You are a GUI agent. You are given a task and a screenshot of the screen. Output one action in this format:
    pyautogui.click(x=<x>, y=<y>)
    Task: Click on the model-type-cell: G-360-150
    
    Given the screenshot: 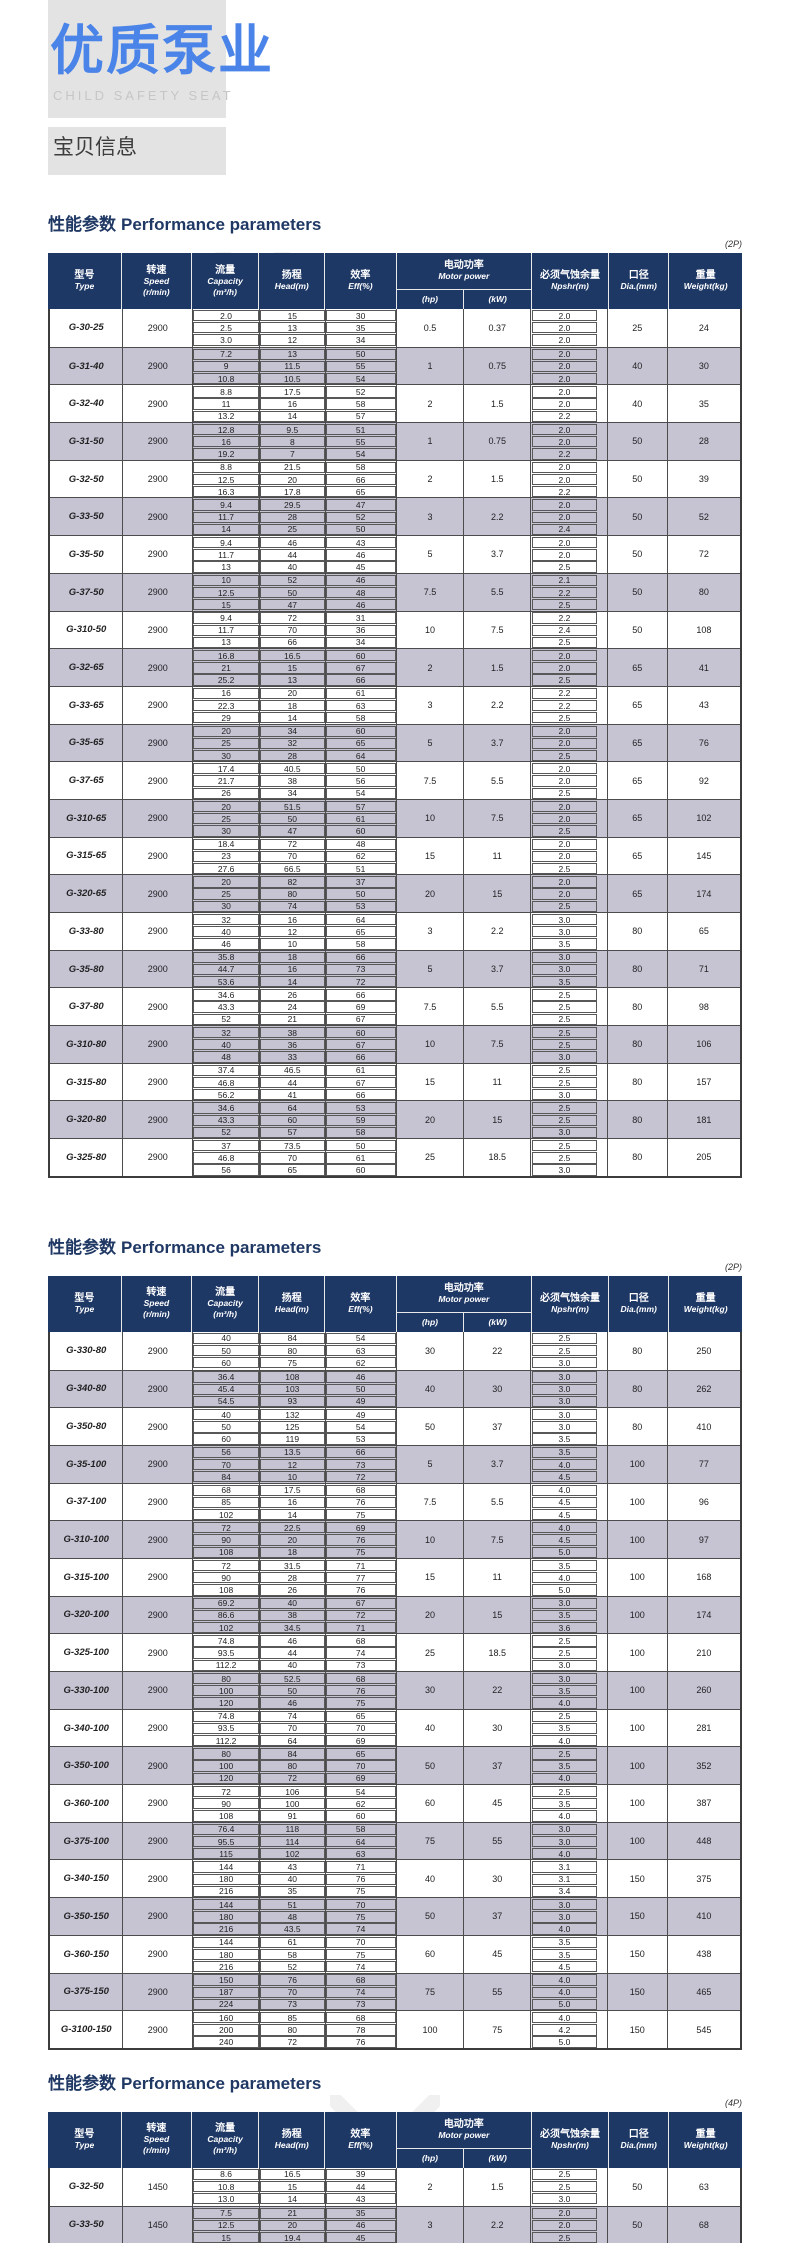 What is the action you would take?
    pyautogui.click(x=86, y=1954)
    